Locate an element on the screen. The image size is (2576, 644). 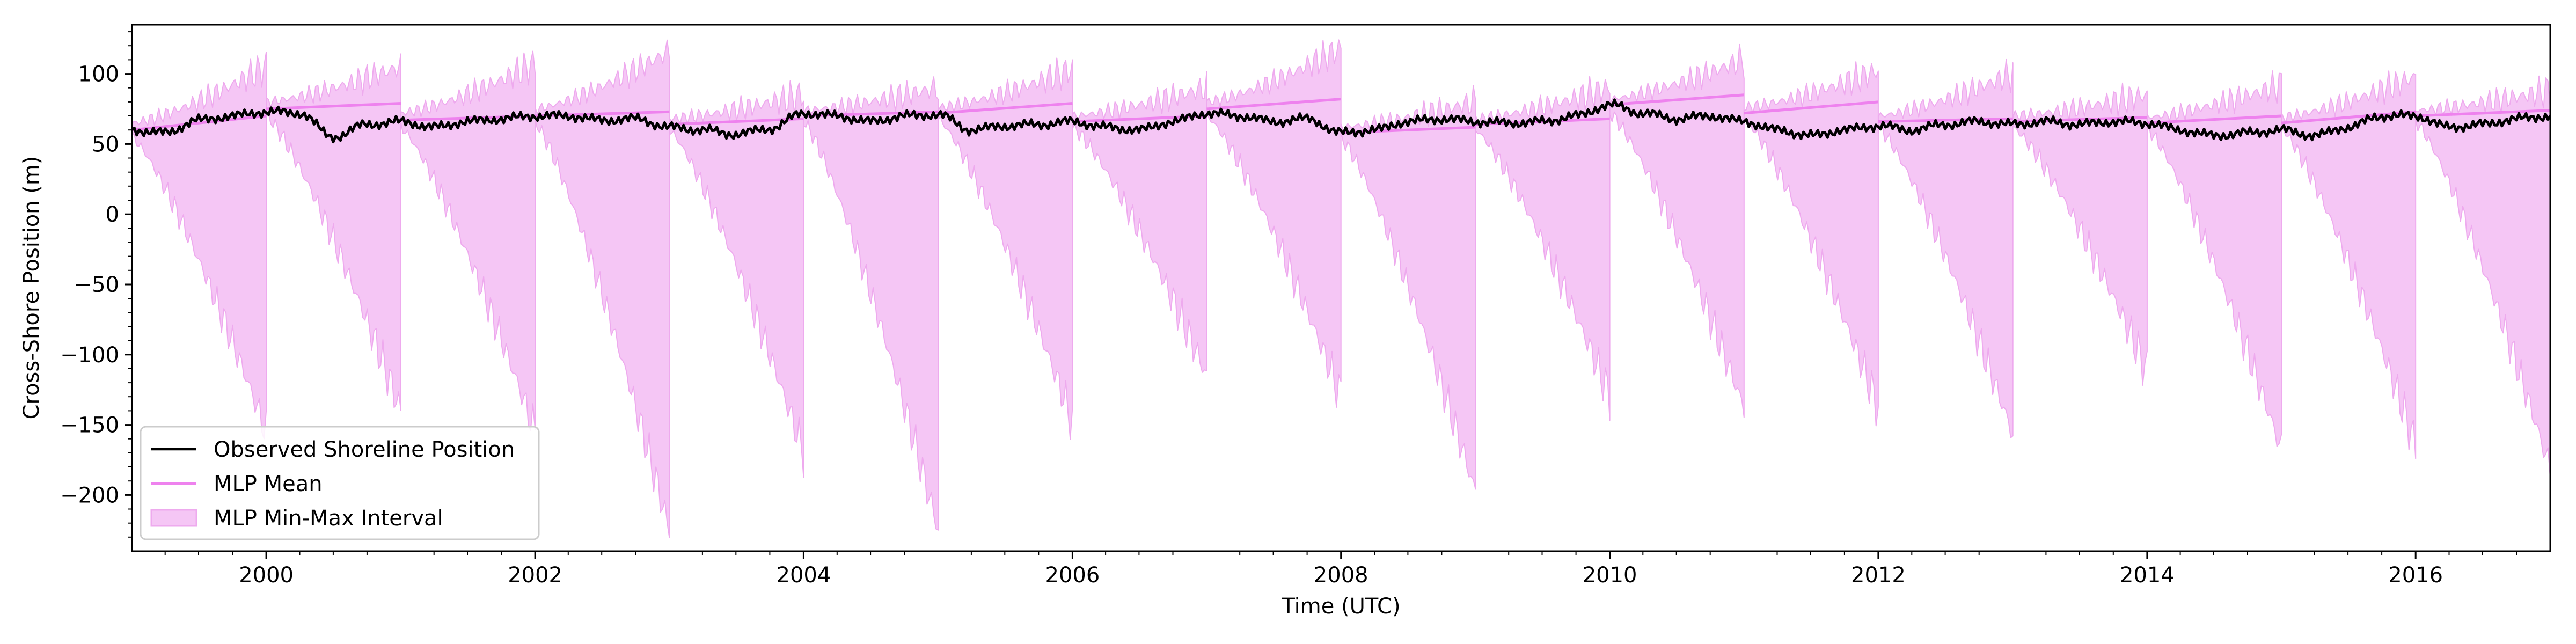
y-axis: 100 50 0 −50 −100 −150 −200 is located at coordinates (96, 284).